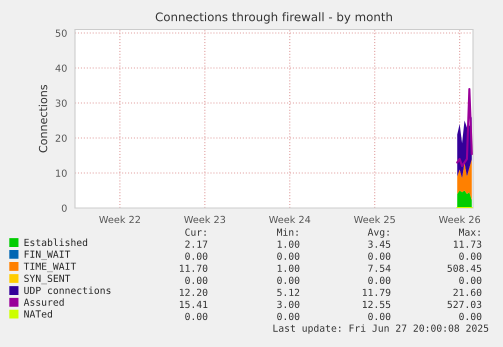  What do you see at coordinates (50, 267) in the screenshot?
I see `legend-label: TIME_WAIT` at bounding box center [50, 267].